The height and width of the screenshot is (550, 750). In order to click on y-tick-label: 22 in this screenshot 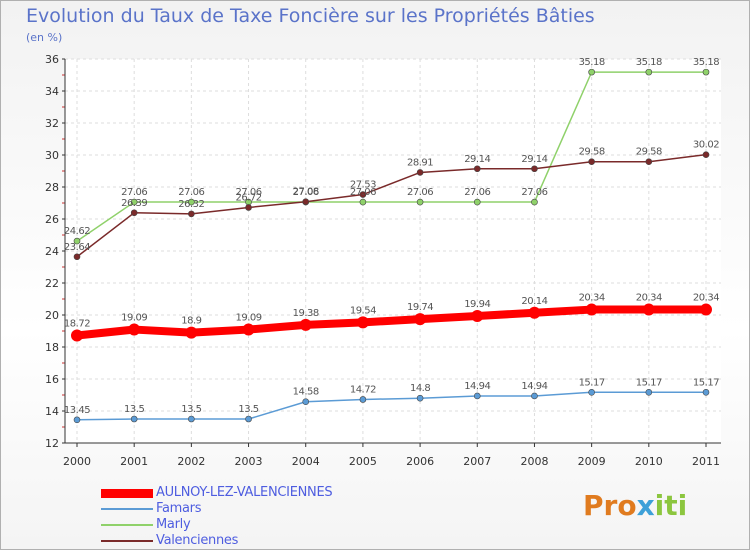, I will do `click(52, 283)`.